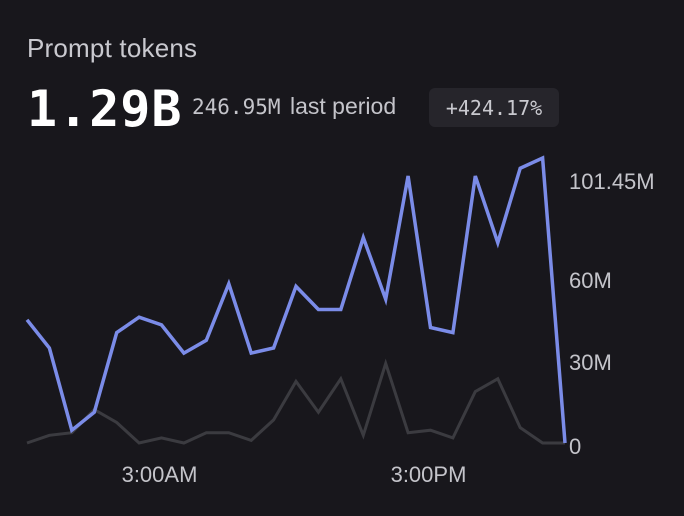 This screenshot has height=516, width=684. Describe the element at coordinates (590, 362) in the screenshot. I see `y-tick-label: 30M` at that location.